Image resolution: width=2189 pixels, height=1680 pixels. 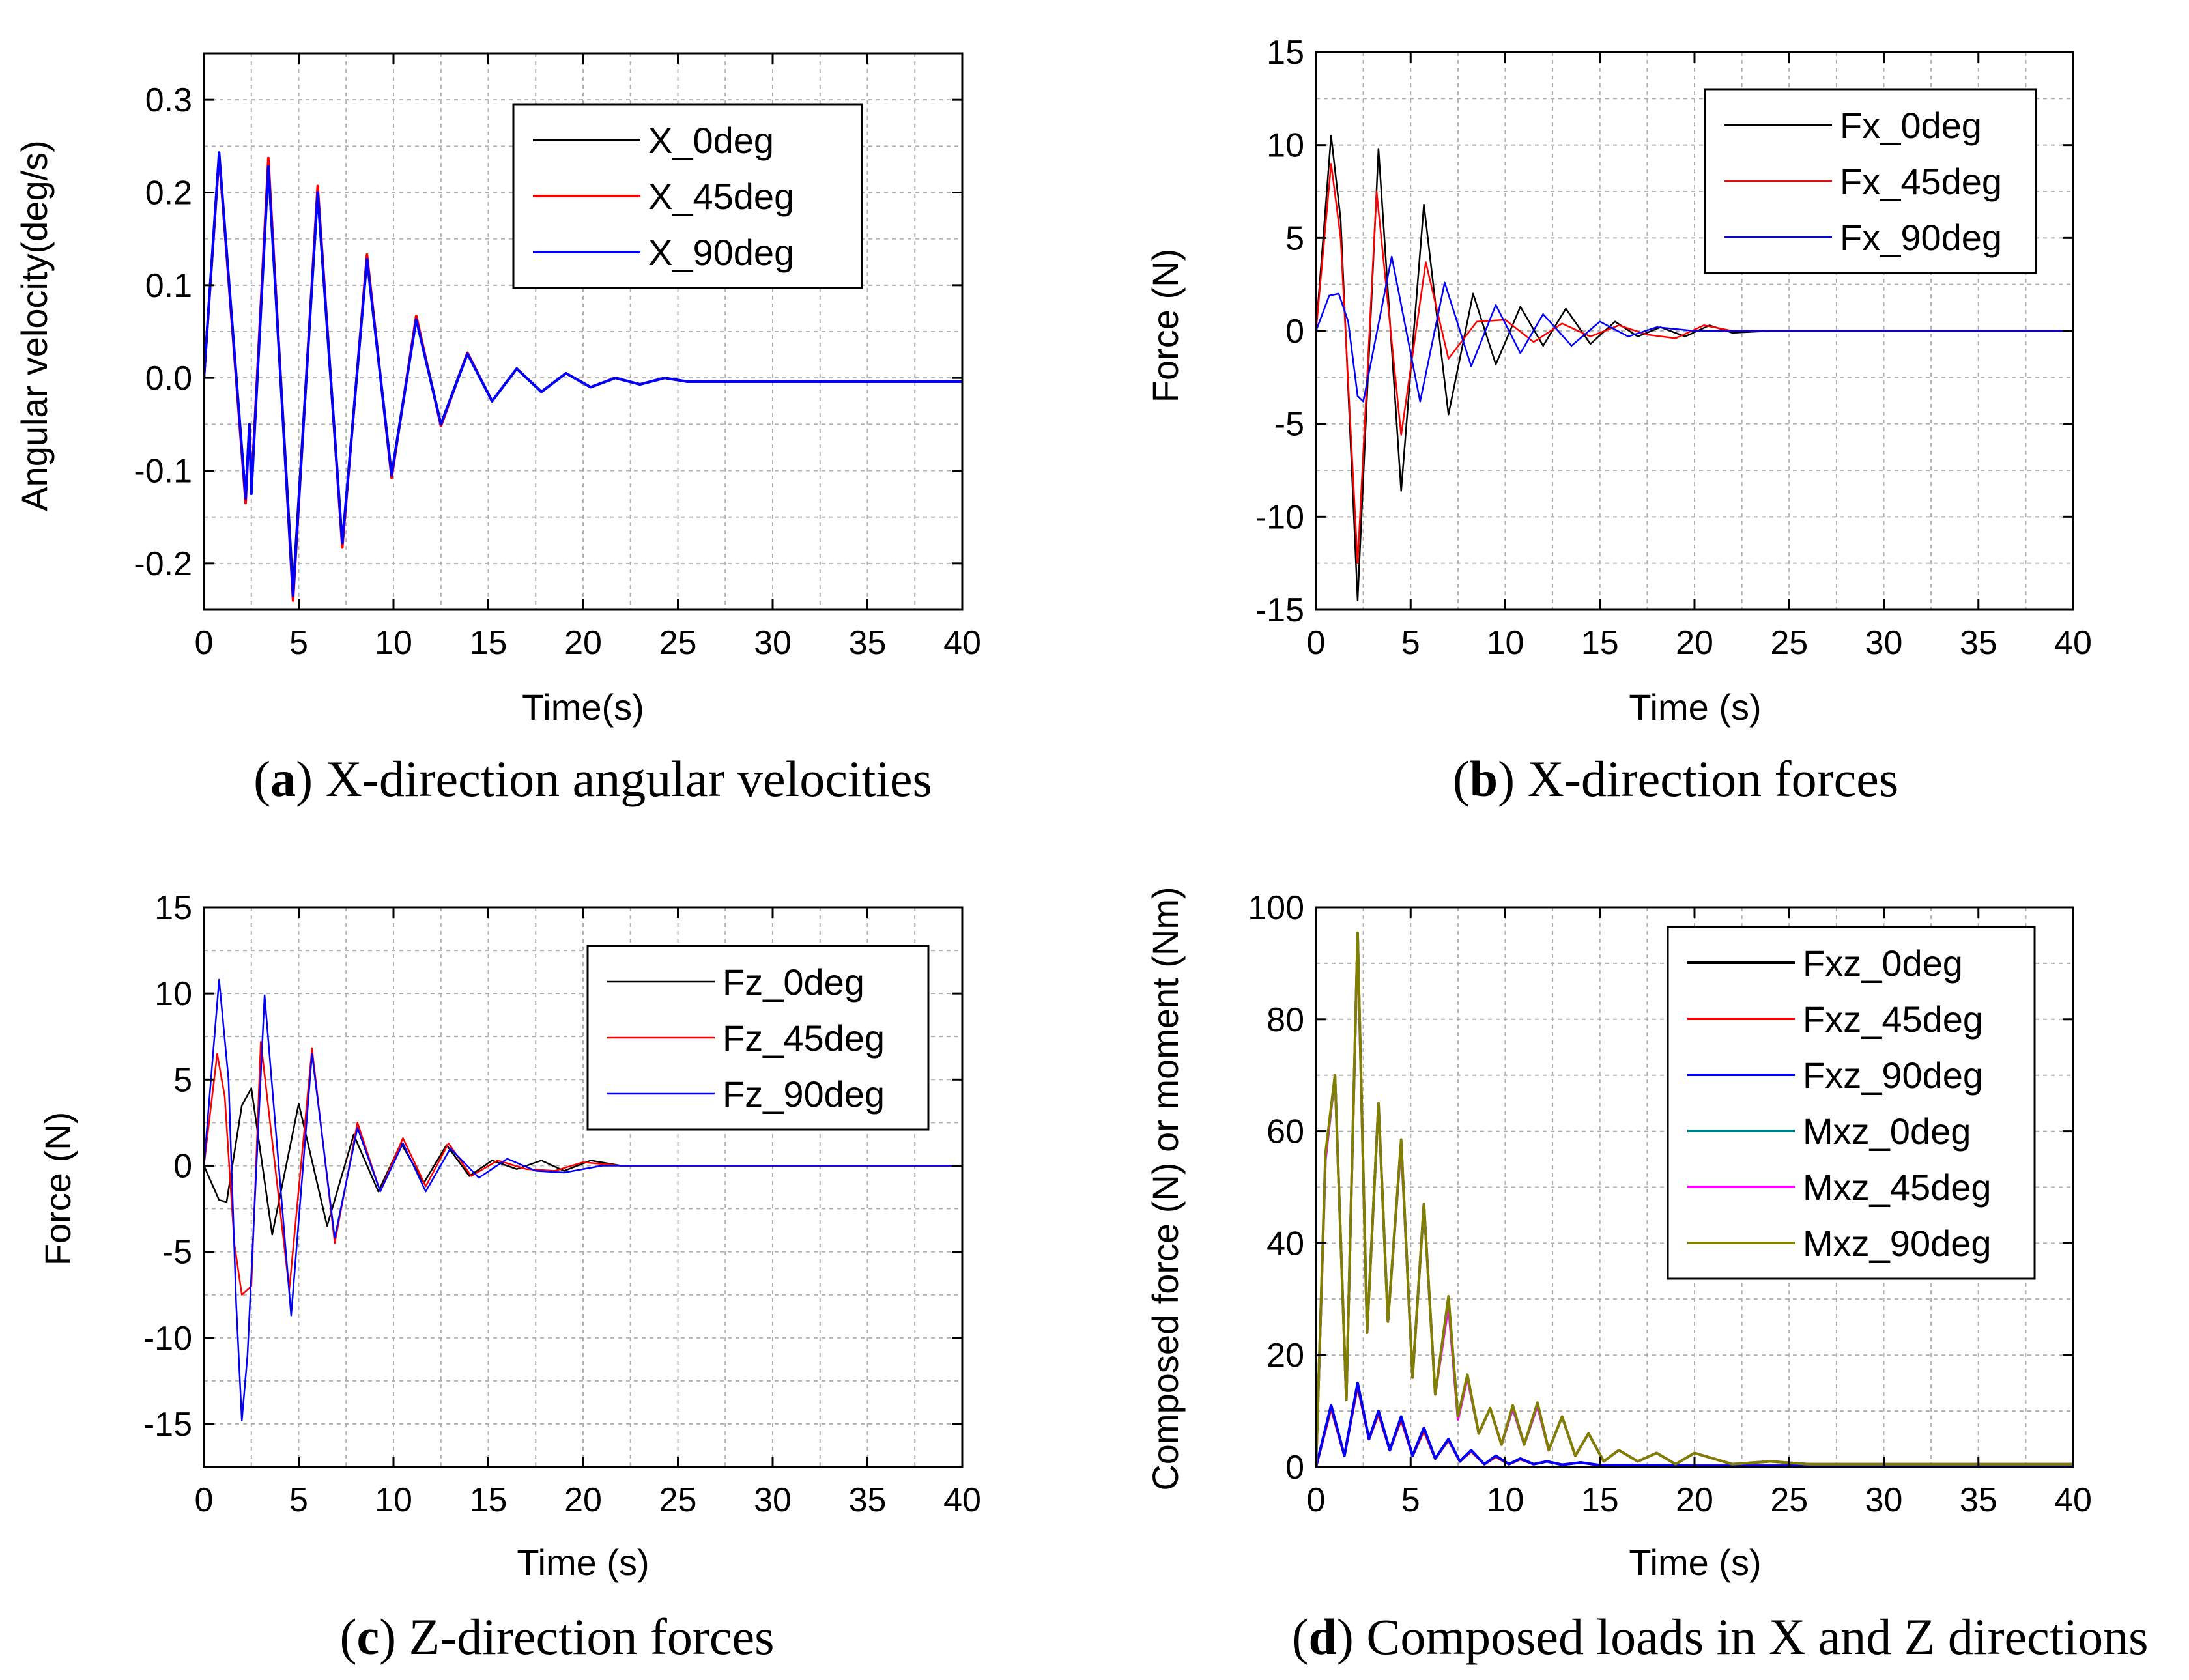 What do you see at coordinates (804, 1094) in the screenshot?
I see `legend-label-Fz_90deg: Fz_90deg` at bounding box center [804, 1094].